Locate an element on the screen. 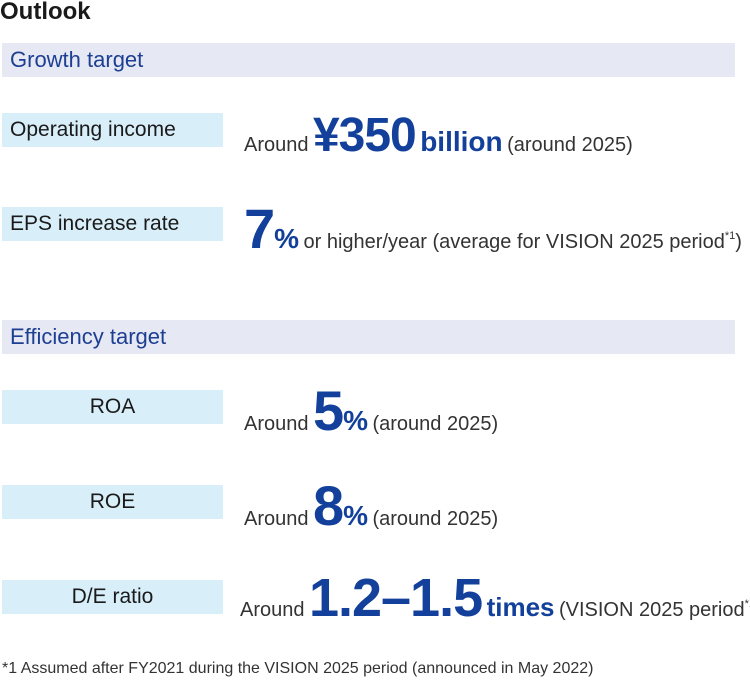 The image size is (750, 682). efficiency-target-header: Efficiency target is located at coordinates (368, 337).